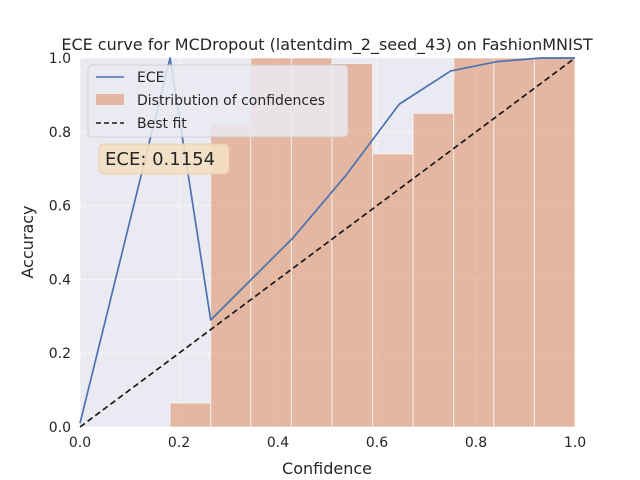 The width and height of the screenshot is (640, 480). I want to click on y-tick-label-4: 0.8, so click(60, 133).